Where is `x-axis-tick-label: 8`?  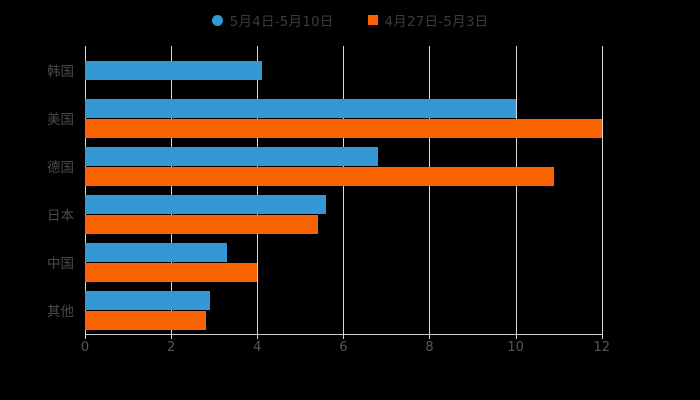 x-axis-tick-label: 8 is located at coordinates (429, 347).